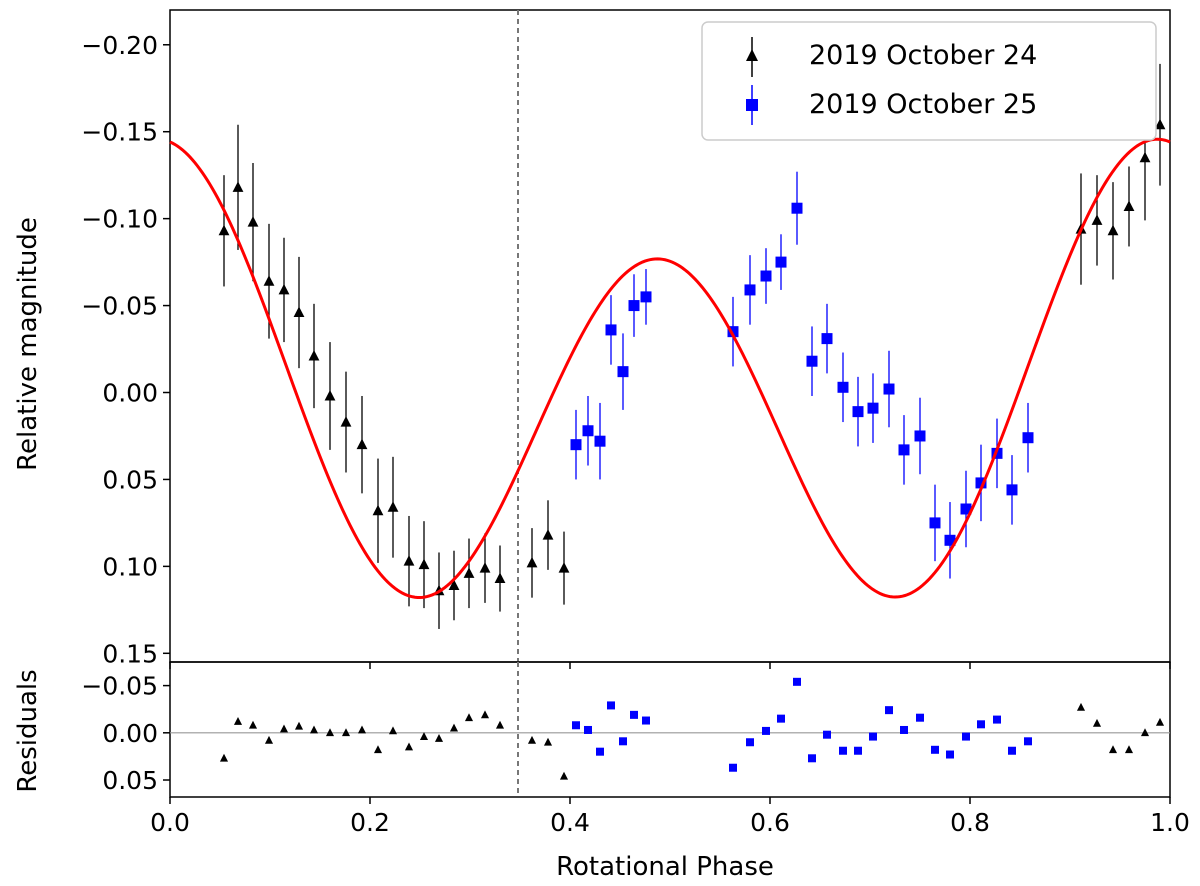  I want to click on main-y-tick-label: 0.05, so click(130, 479).